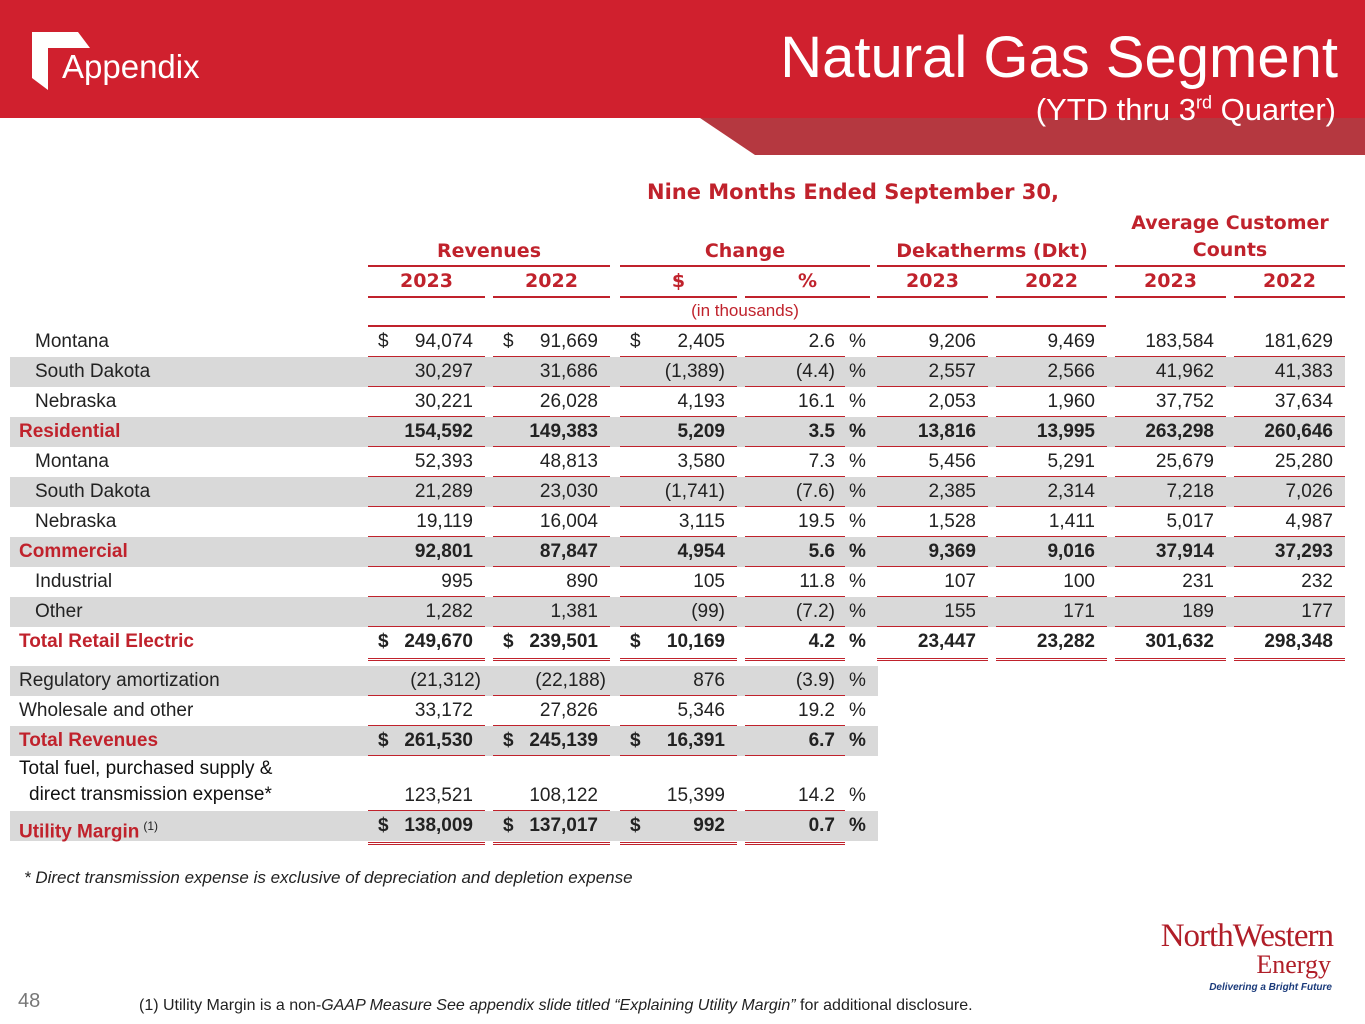 The height and width of the screenshot is (1024, 1365). What do you see at coordinates (563, 795) in the screenshot?
I see `cell-value: 108,122` at bounding box center [563, 795].